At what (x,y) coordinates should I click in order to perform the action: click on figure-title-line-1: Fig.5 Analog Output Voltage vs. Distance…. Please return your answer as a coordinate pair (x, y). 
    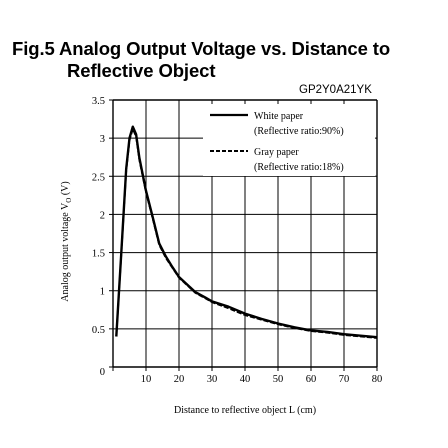
    Looking at the image, I should click on (201, 48).